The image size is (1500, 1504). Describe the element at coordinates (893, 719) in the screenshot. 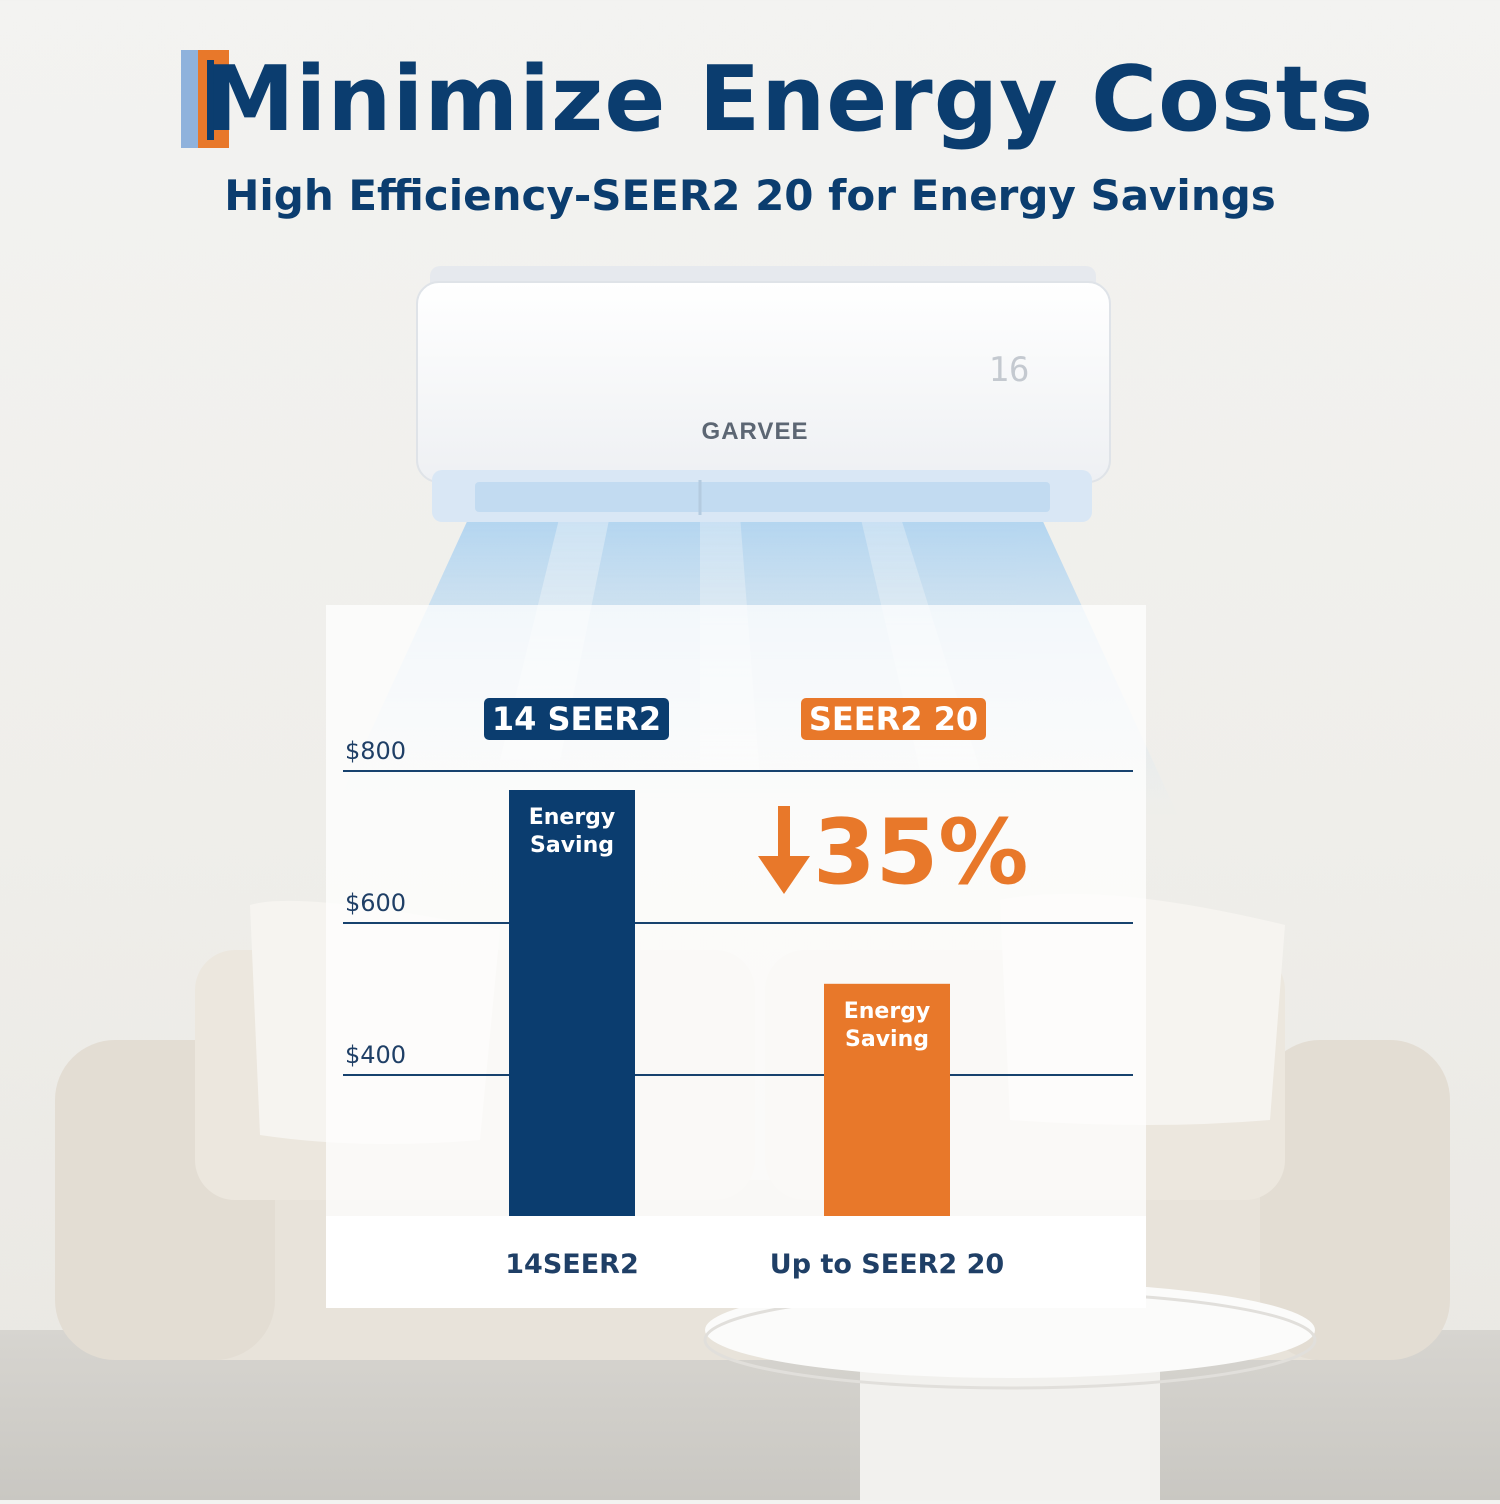

I see `legend-badge-seer2-20: SEER2 20` at that location.